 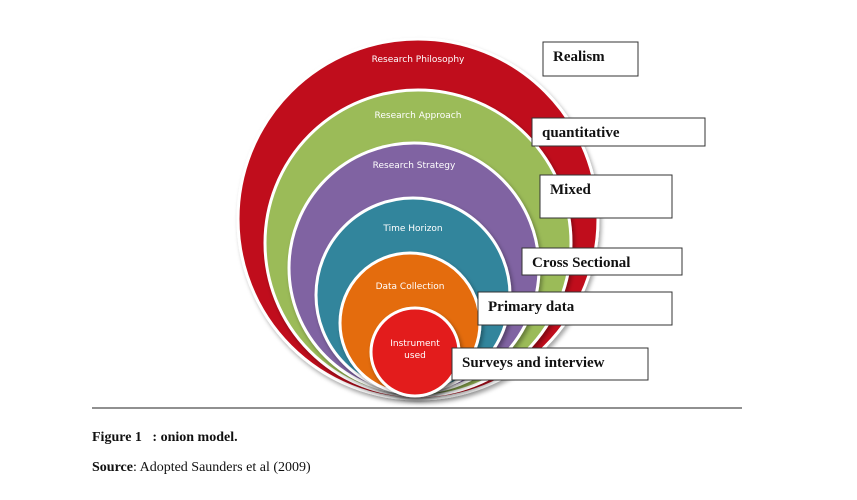 What do you see at coordinates (531, 307) in the screenshot?
I see `answer-text: Primary data` at bounding box center [531, 307].